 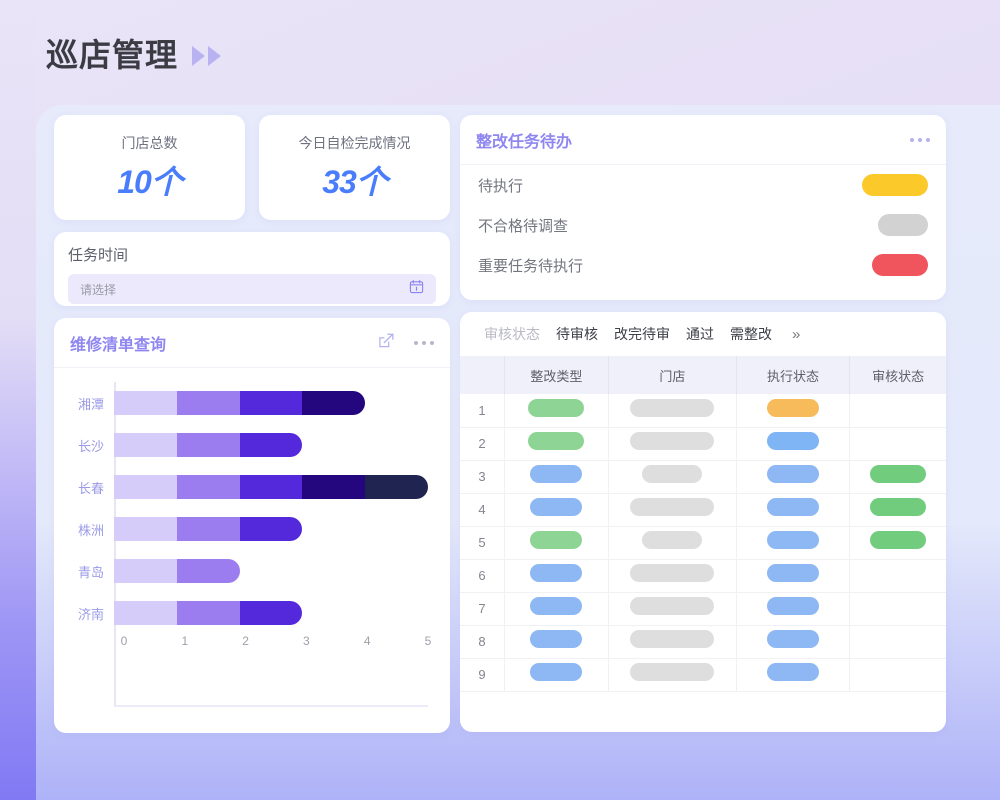 I want to click on filter-label: 审核状态, so click(x=512, y=334).